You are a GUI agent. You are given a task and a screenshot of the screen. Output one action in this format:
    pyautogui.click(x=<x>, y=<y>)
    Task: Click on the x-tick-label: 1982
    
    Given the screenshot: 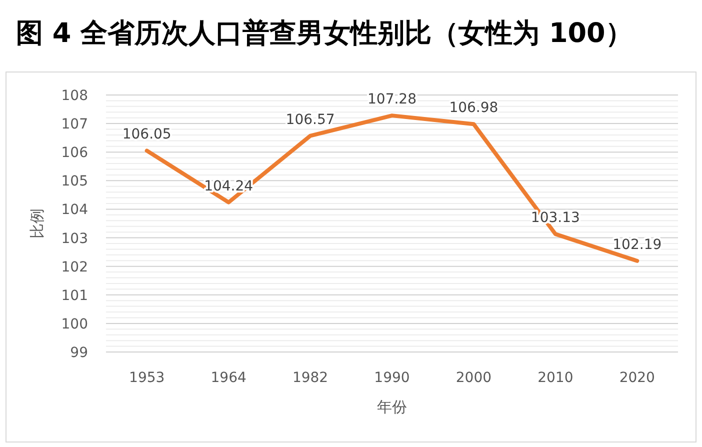 What is the action you would take?
    pyautogui.click(x=310, y=378)
    